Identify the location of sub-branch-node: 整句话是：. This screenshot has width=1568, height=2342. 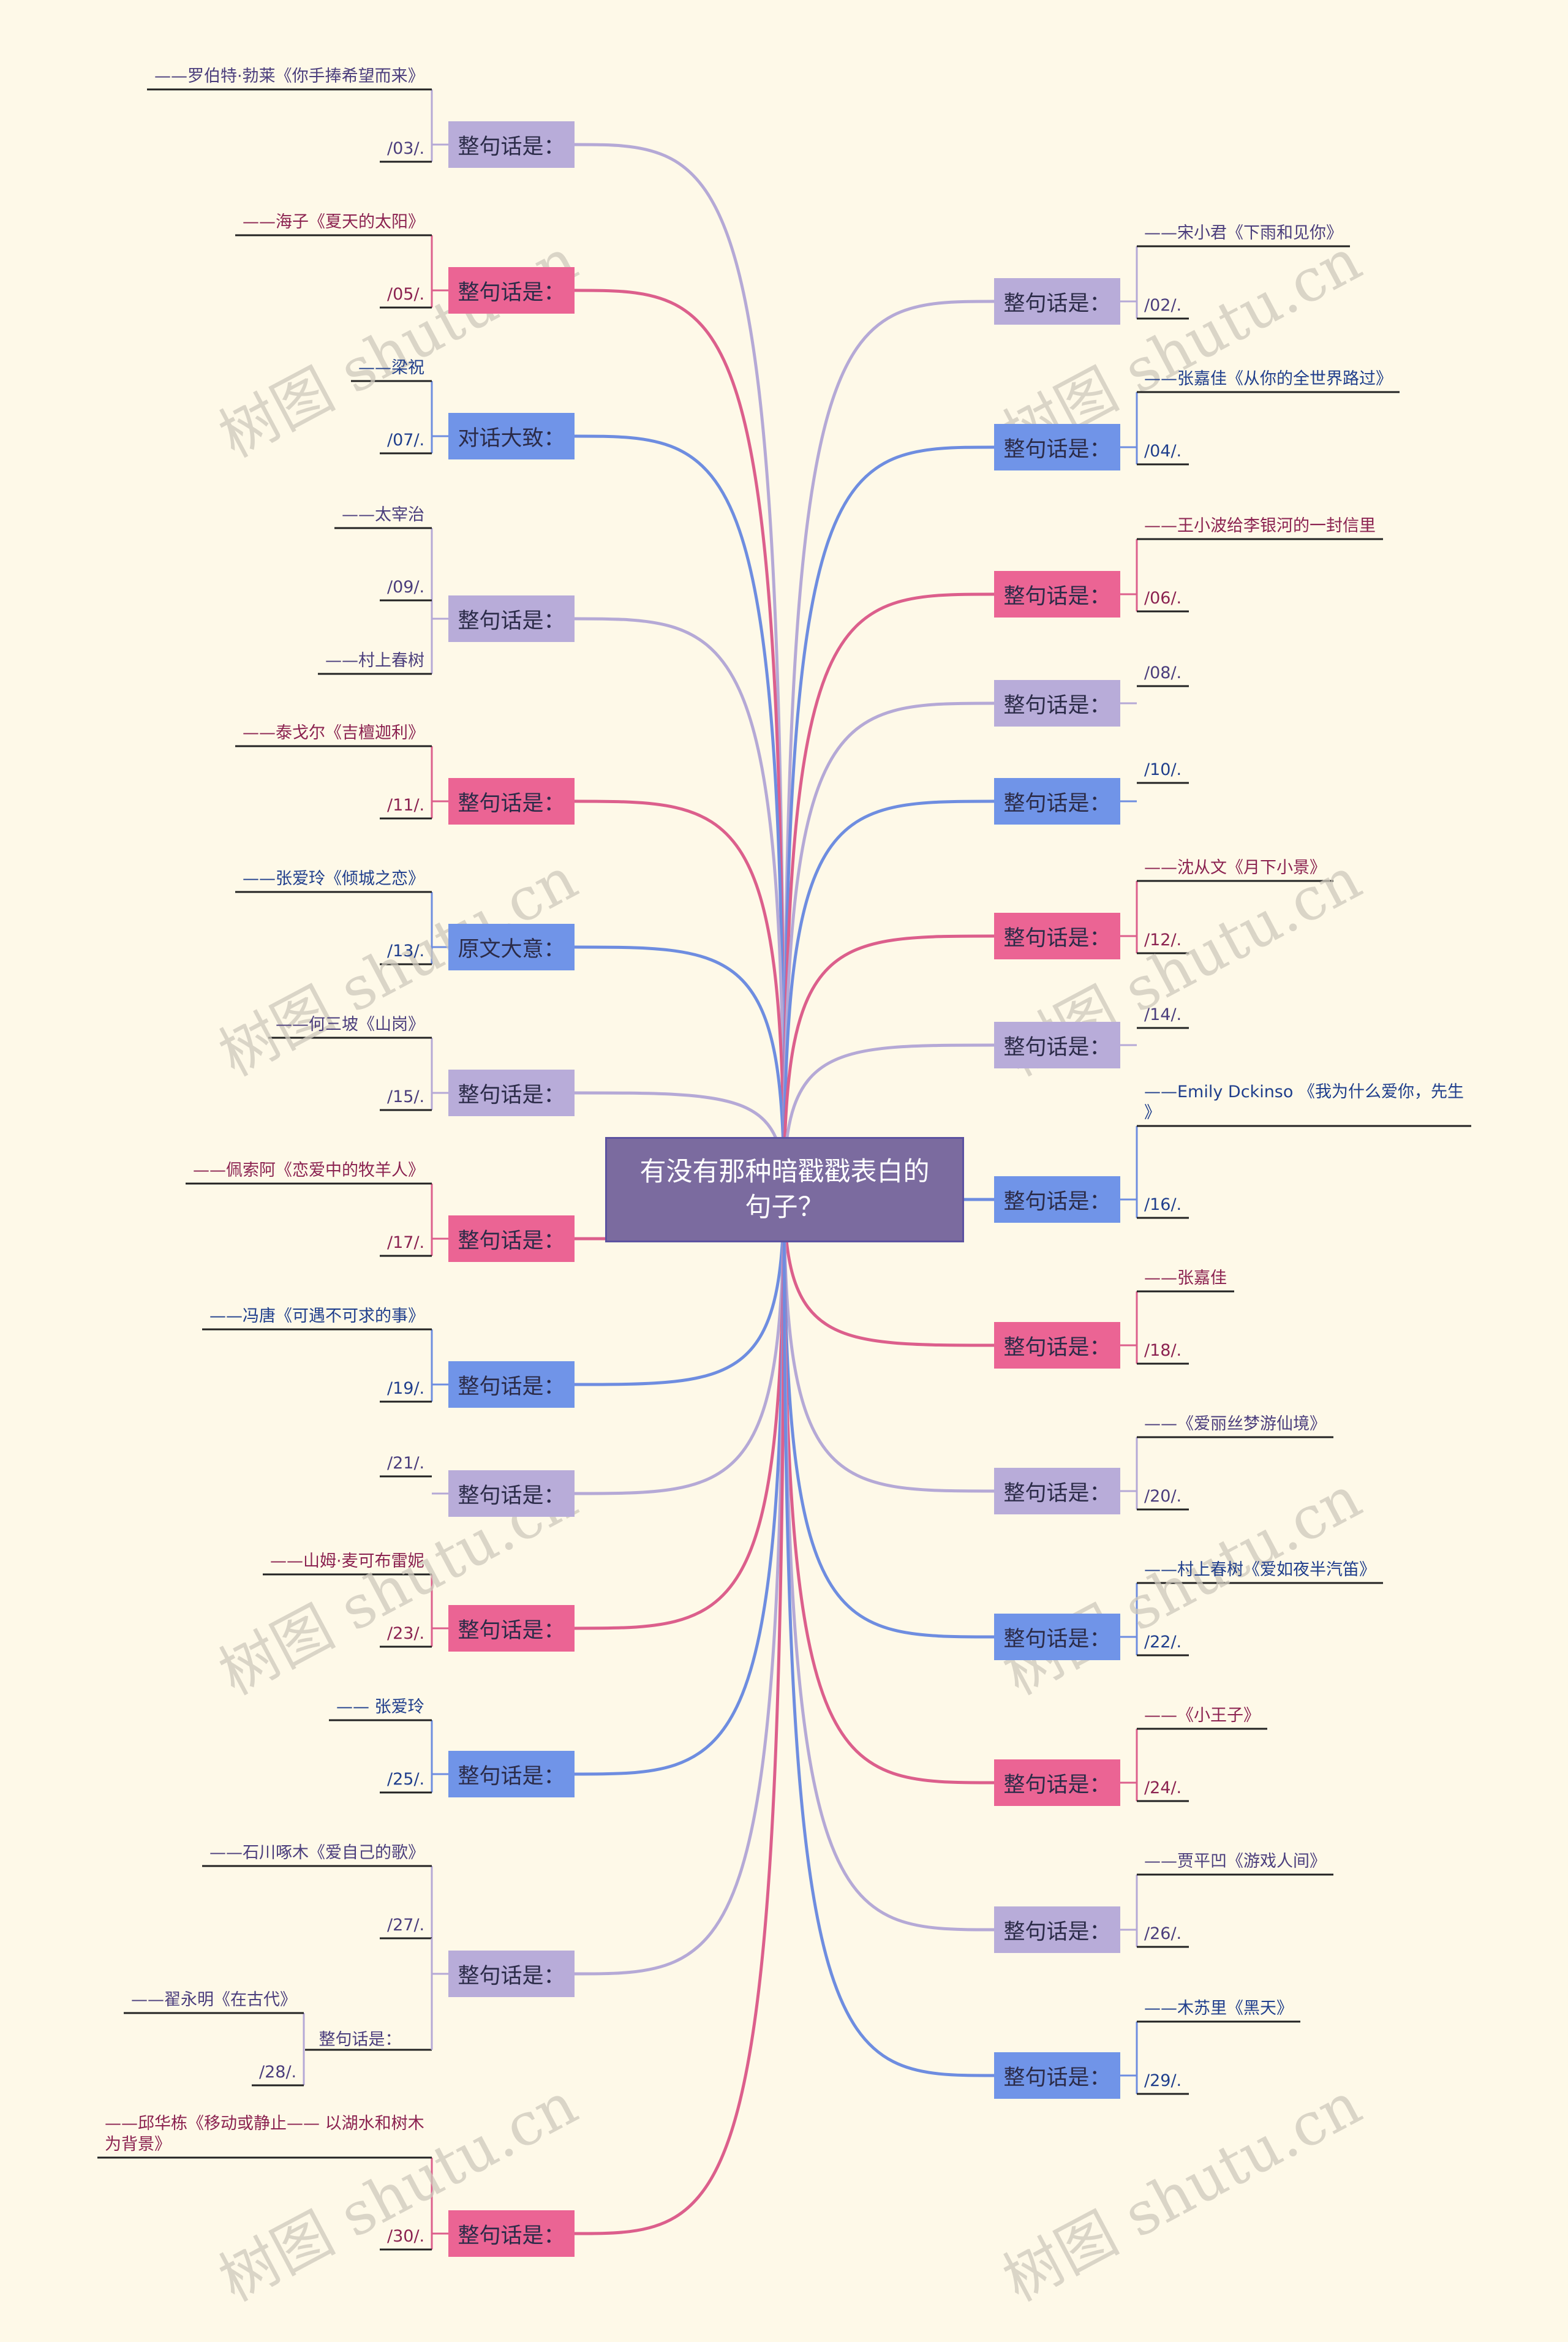
(360, 2040).